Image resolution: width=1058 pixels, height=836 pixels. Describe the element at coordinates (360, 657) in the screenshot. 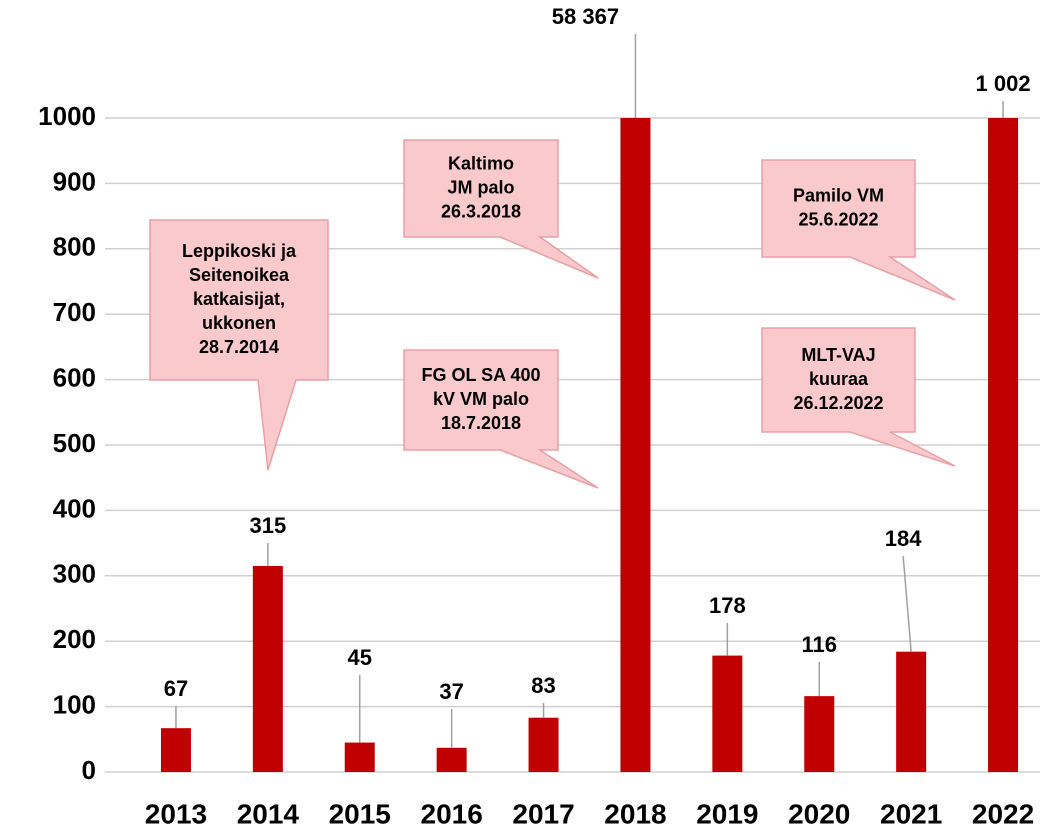

I see `data-label: 45` at that location.